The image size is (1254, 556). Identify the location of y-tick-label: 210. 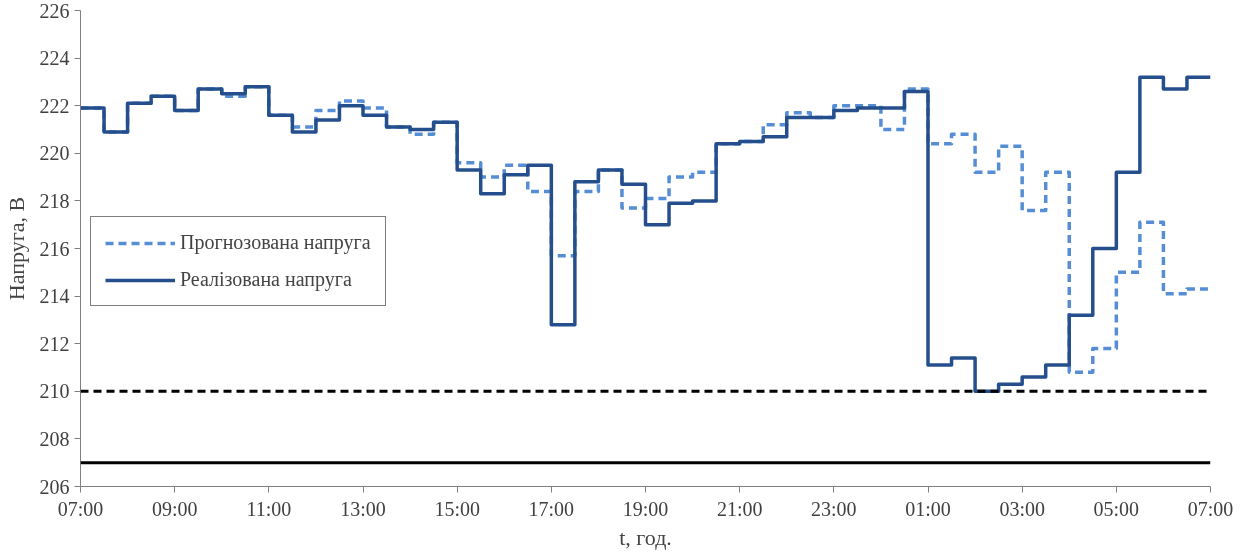
(54, 391).